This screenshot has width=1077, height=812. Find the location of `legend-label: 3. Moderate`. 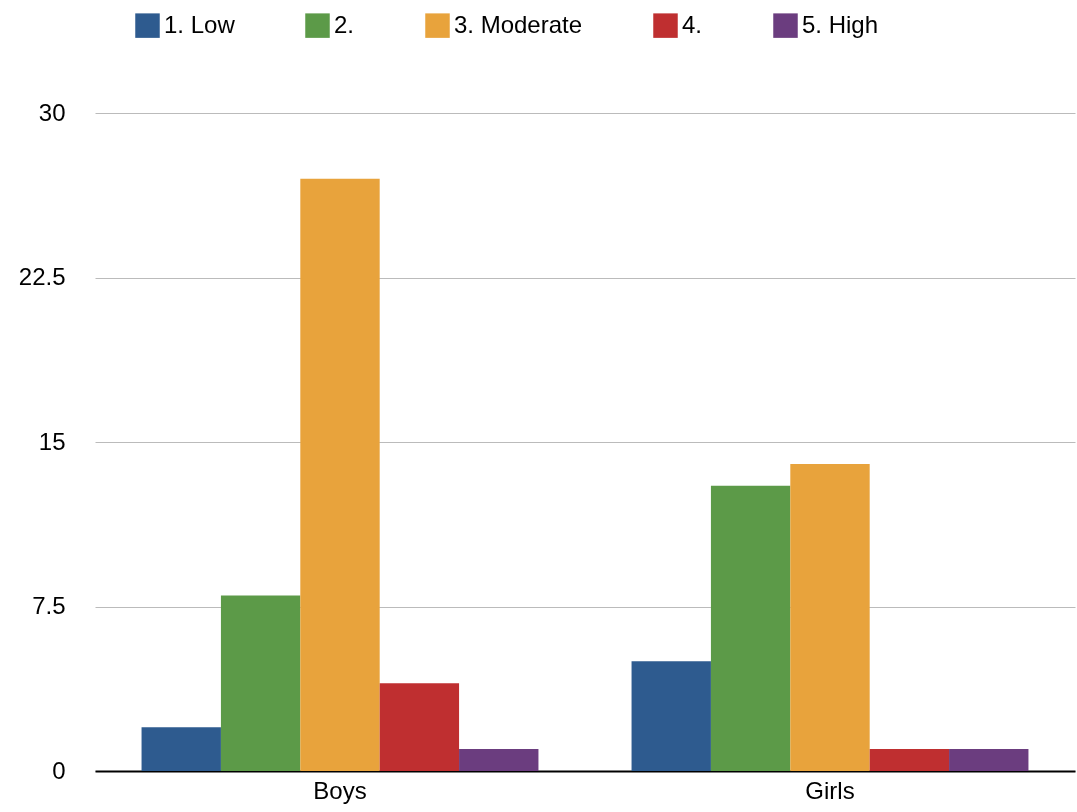

legend-label: 3. Moderate is located at coordinates (518, 24).